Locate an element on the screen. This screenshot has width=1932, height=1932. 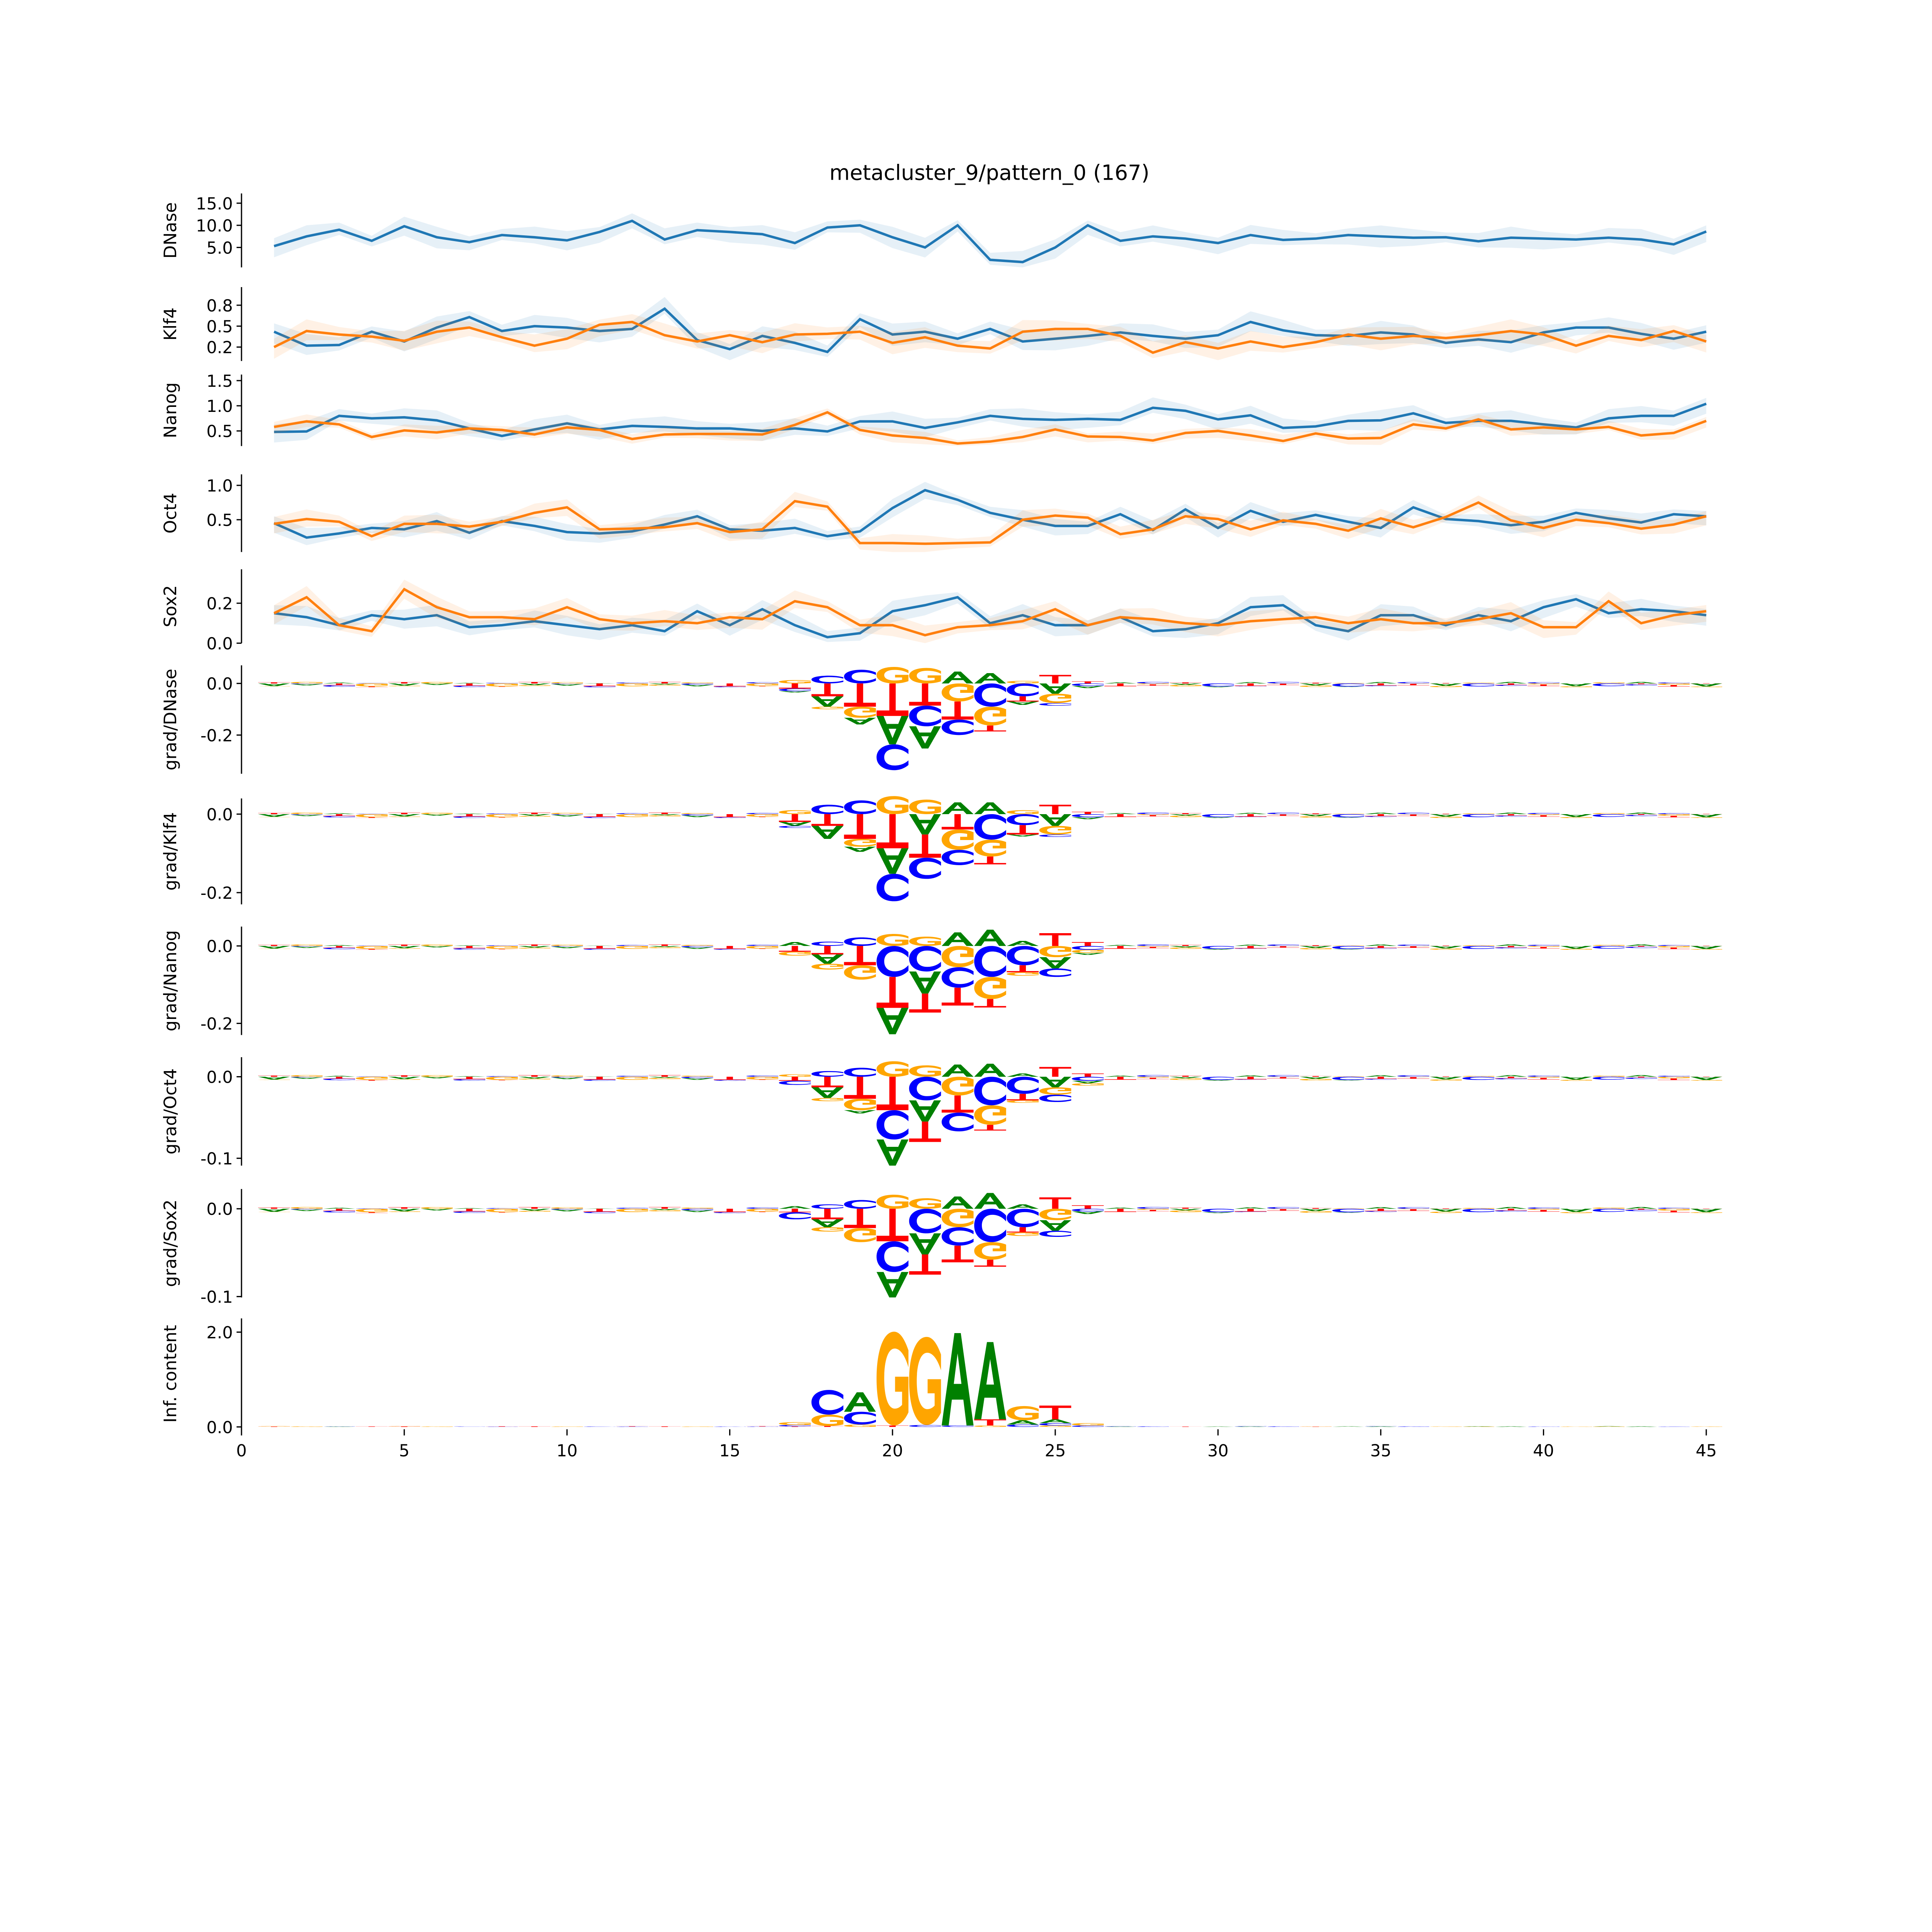
y-axis-label-grad-dnase: grad/DNase is located at coordinates (170, 720).